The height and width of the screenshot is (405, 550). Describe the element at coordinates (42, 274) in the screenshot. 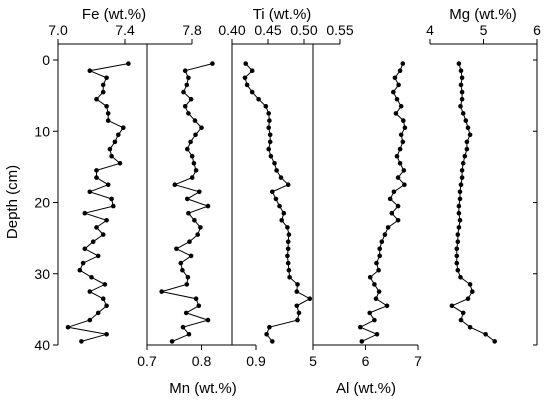

I see `depth-tick-label: 30` at that location.